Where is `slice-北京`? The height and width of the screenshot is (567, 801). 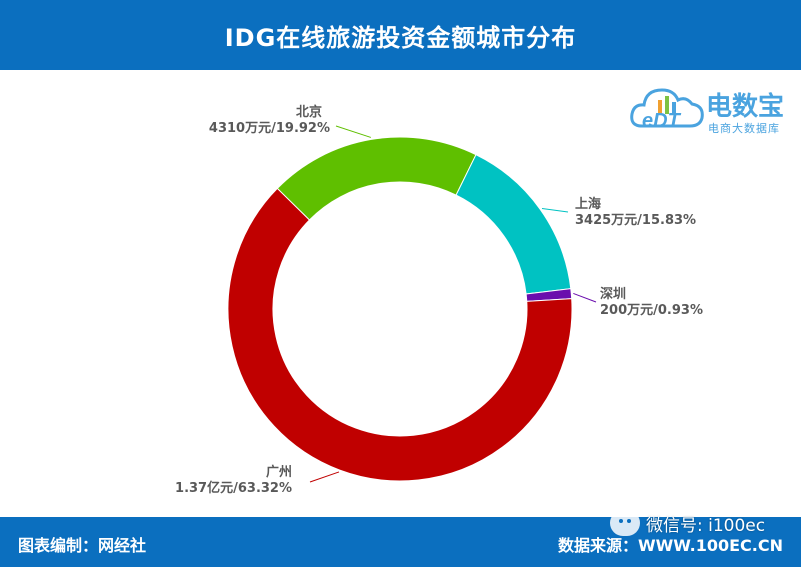 slice-北京 is located at coordinates (376, 178).